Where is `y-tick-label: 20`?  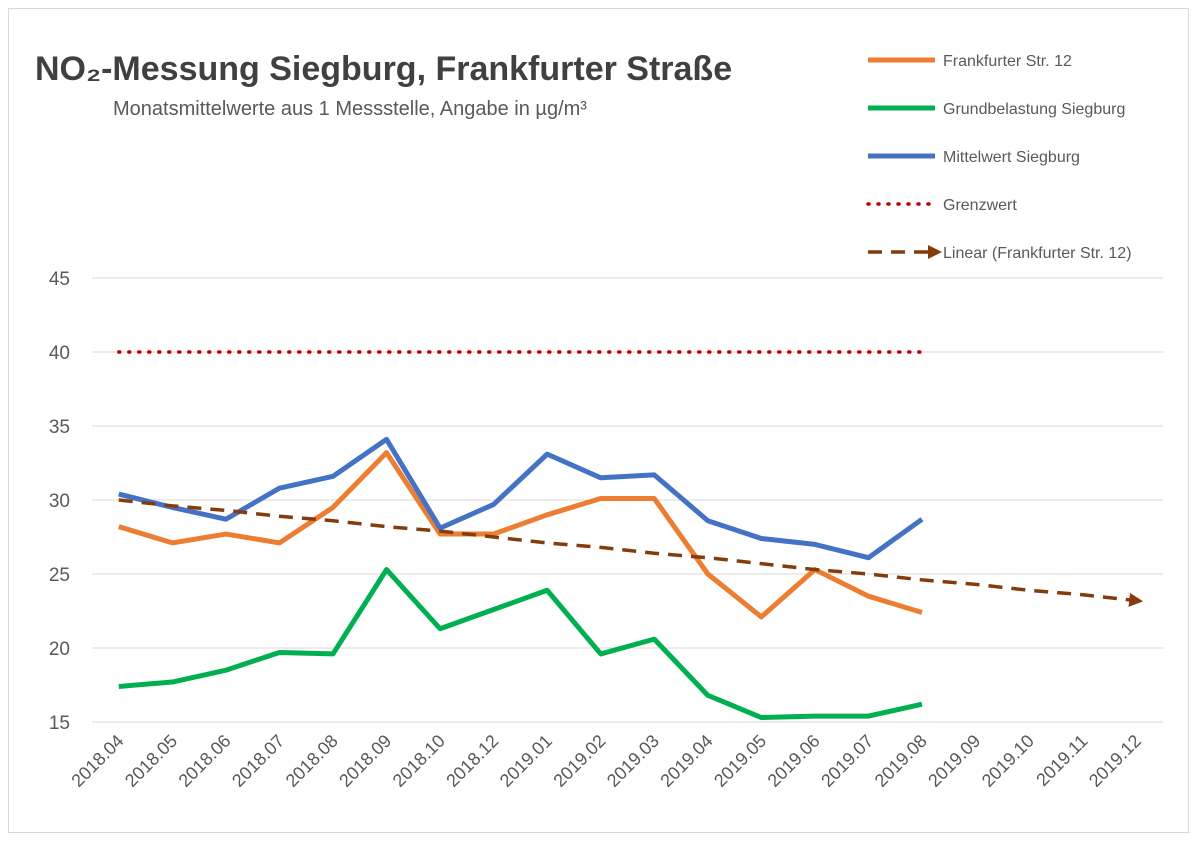
y-tick-label: 20 is located at coordinates (59, 649).